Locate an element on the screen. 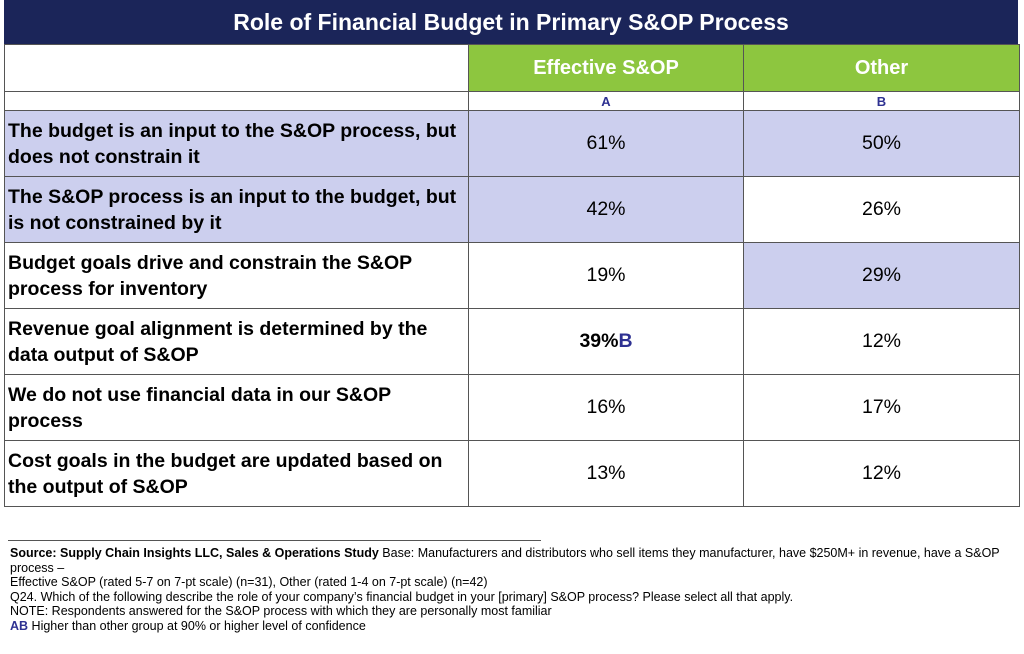 This screenshot has height=654, width=1024. value-cell-effective: 61% is located at coordinates (606, 143).